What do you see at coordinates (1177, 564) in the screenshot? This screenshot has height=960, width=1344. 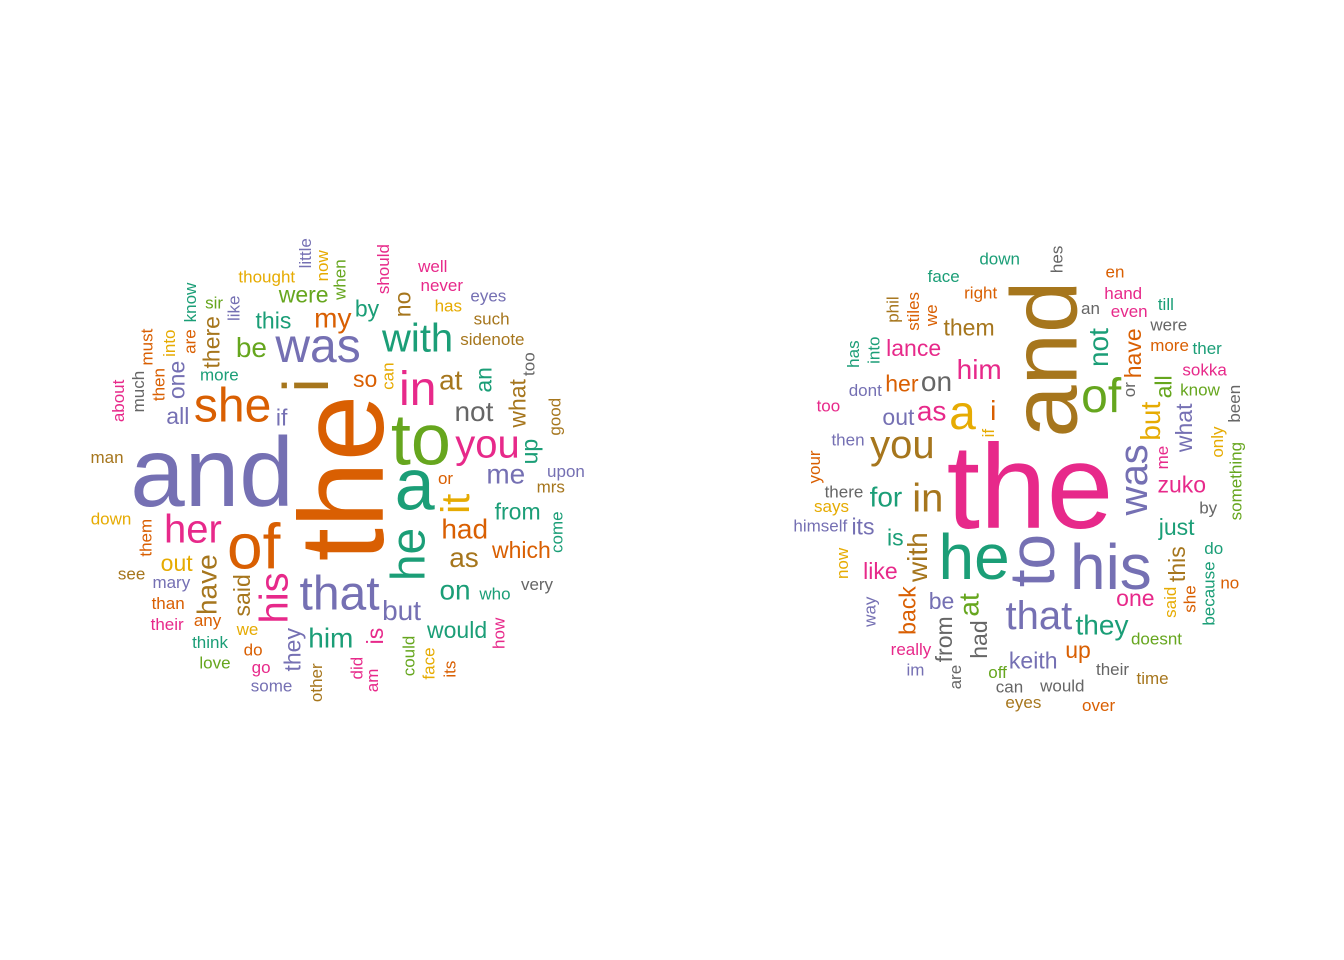 I see `wordcloud-right-word: this` at bounding box center [1177, 564].